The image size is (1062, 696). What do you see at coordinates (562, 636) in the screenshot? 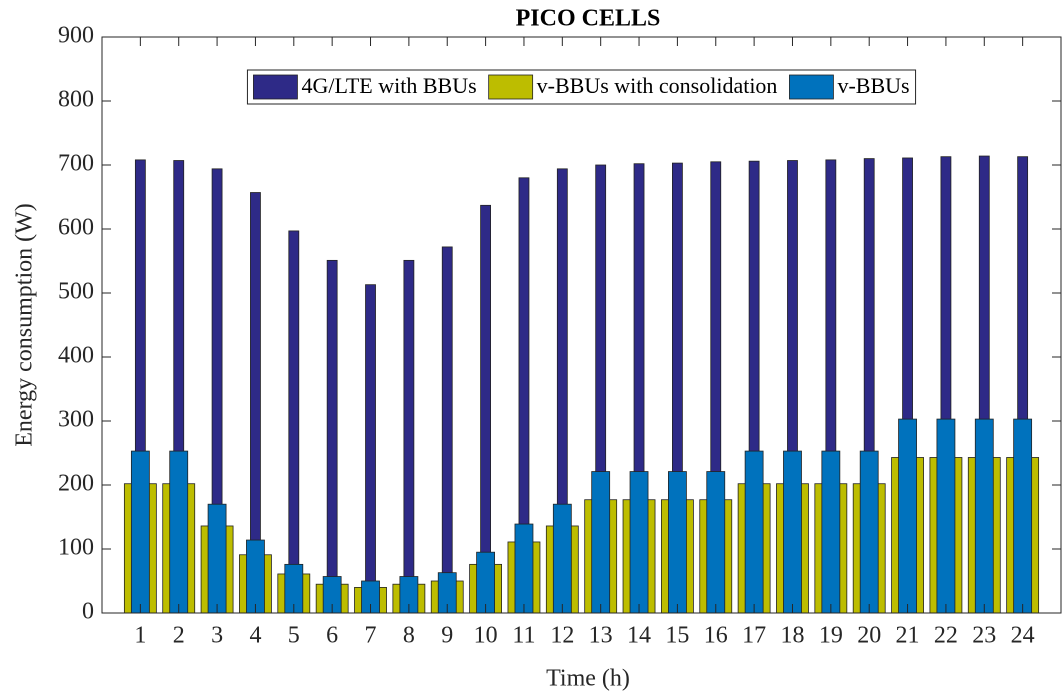
I see `x-tick-label: 12` at bounding box center [562, 636].